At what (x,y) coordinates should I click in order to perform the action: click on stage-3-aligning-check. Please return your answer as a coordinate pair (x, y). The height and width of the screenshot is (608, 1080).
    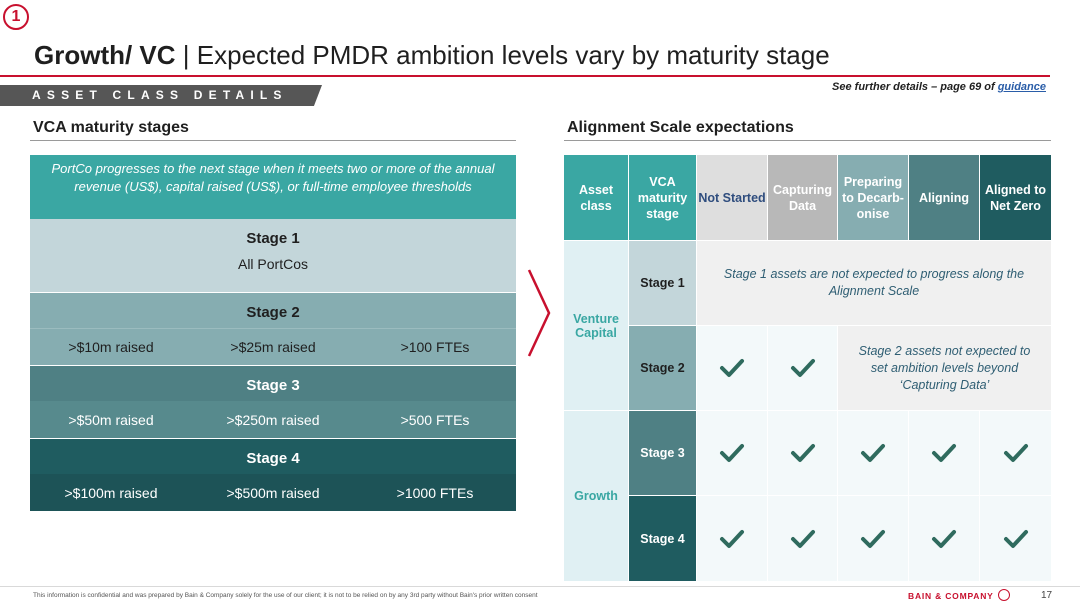
    Looking at the image, I should click on (944, 453).